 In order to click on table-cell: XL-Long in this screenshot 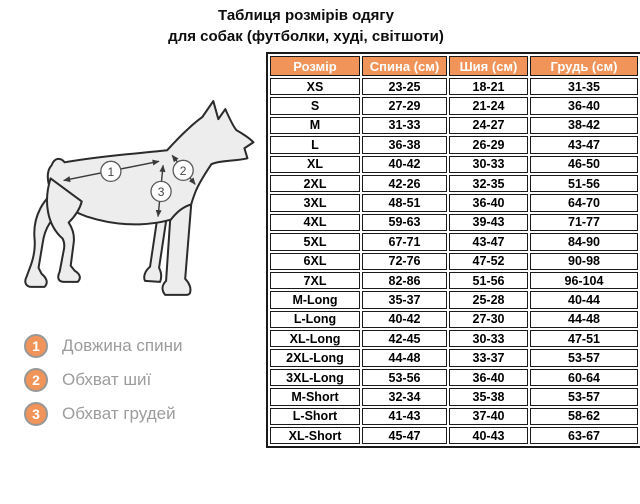, I will do `click(315, 339)`.